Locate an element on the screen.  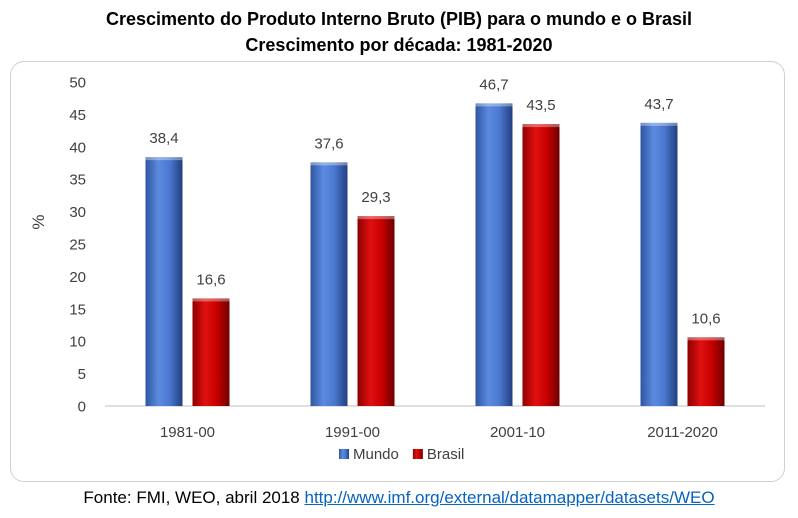
data-label-brasil: 29,3 is located at coordinates (375, 197).